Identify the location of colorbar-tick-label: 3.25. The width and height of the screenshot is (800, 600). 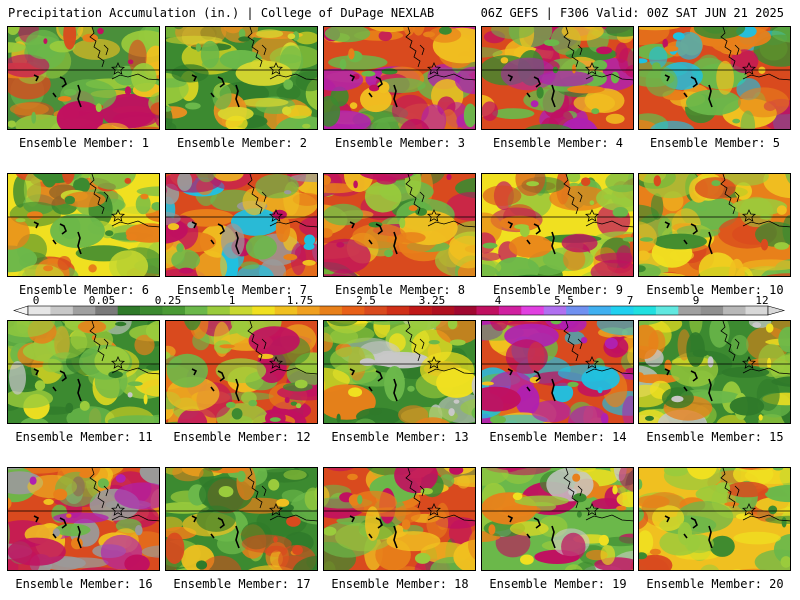
(432, 301).